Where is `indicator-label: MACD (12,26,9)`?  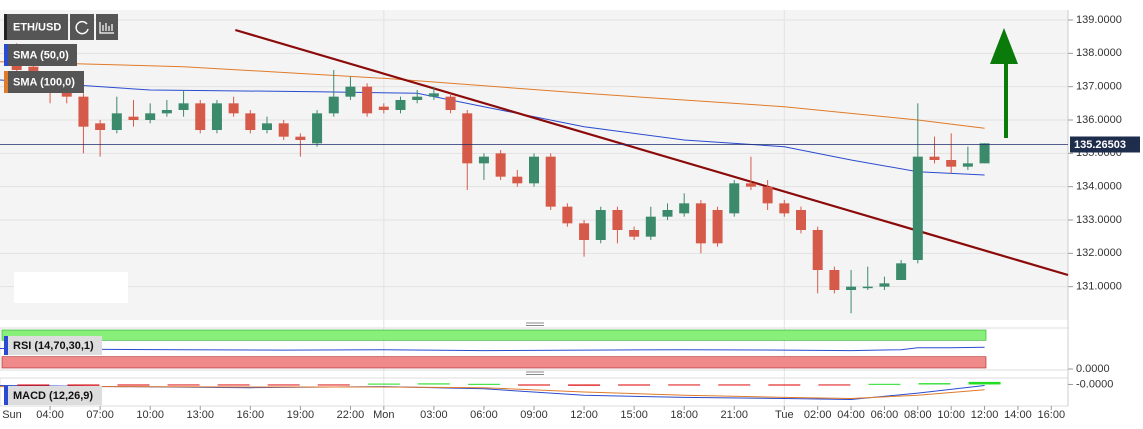 indicator-label: MACD (12,26,9) is located at coordinates (53, 396).